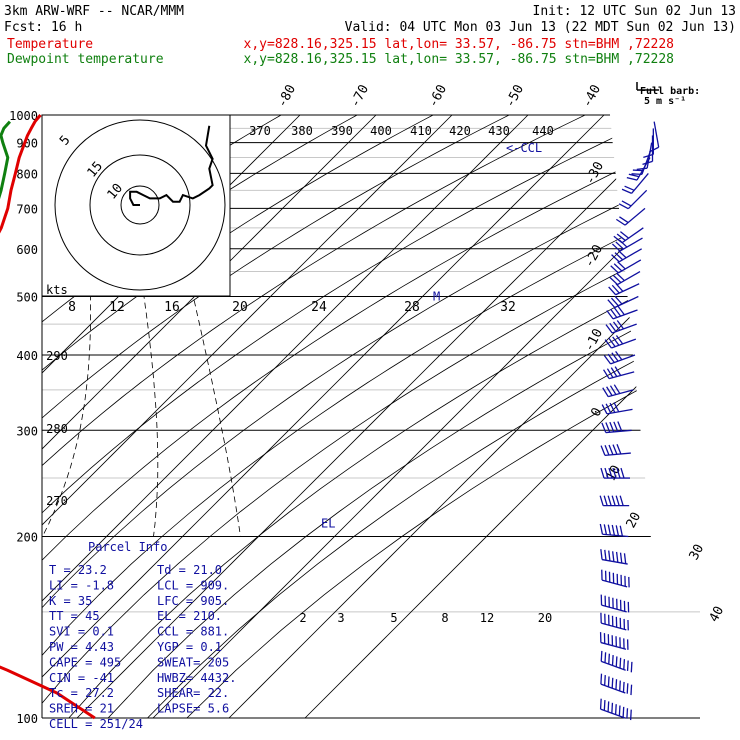 This screenshot has height=740, width=740. What do you see at coordinates (57, 290) in the screenshot?
I see `kts-label: kts` at bounding box center [57, 290].